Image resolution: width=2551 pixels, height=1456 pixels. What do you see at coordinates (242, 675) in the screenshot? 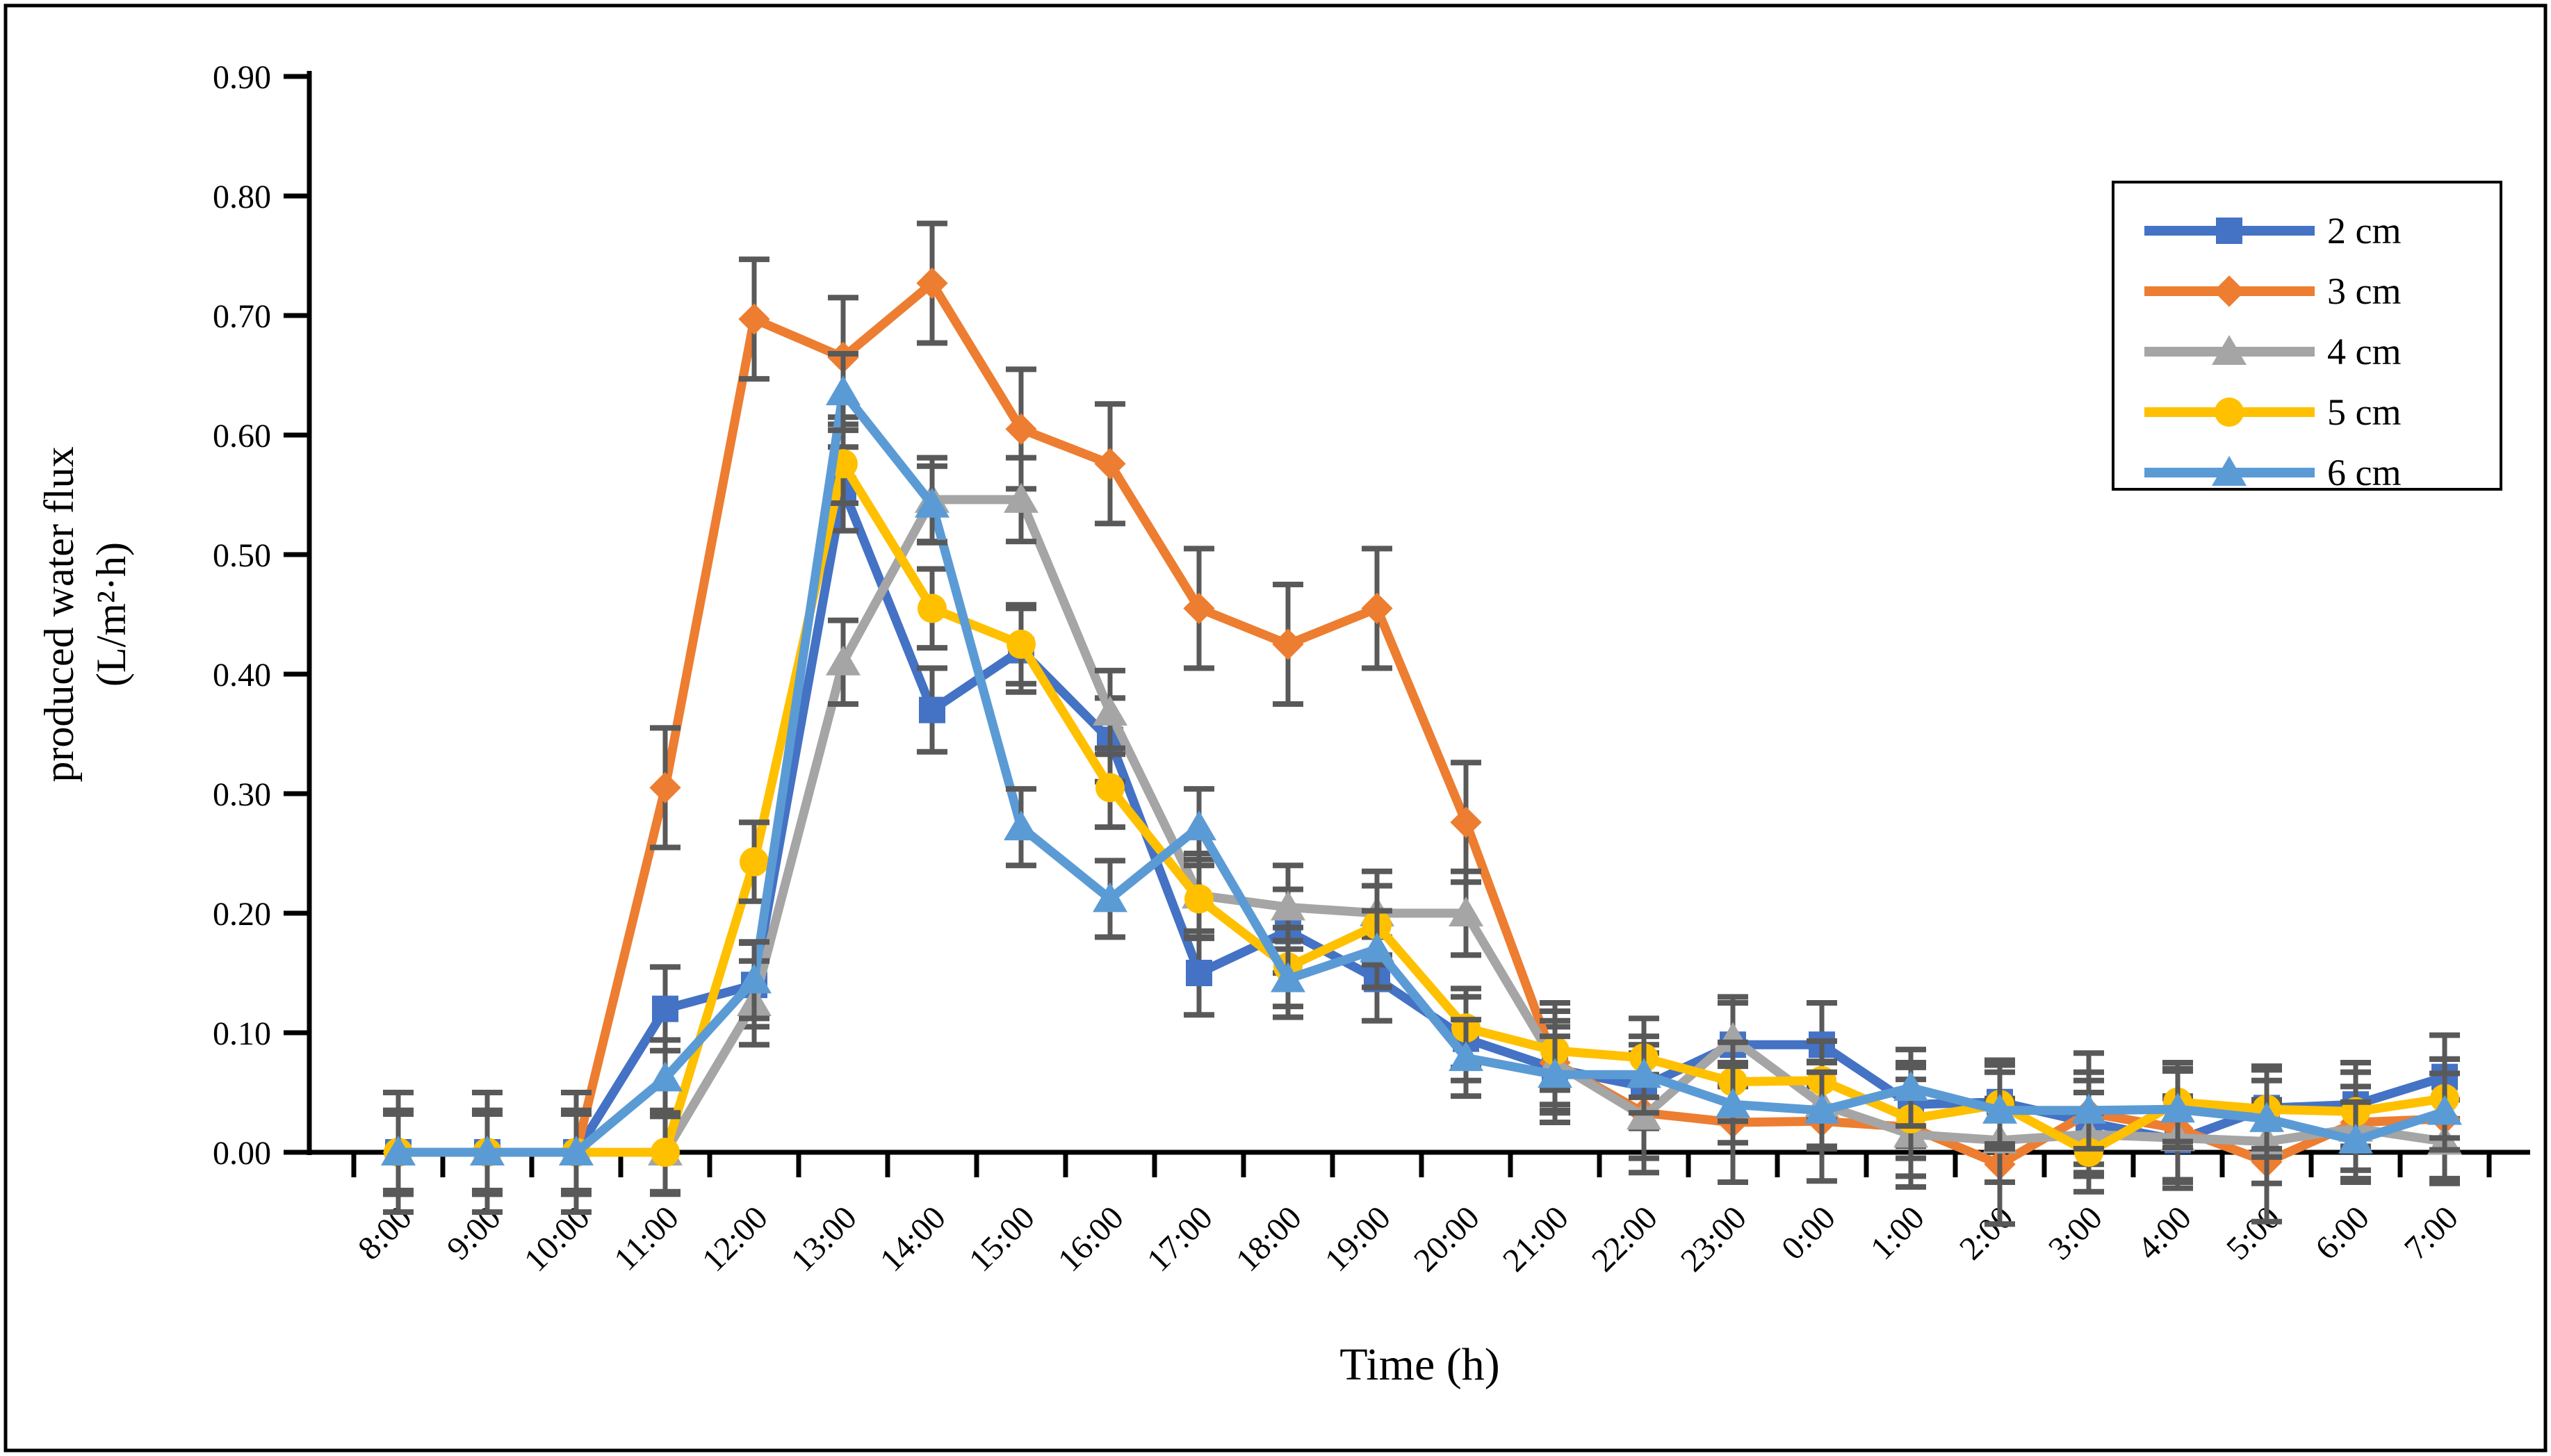
I see `y-tick-label: 0.40` at bounding box center [242, 675].